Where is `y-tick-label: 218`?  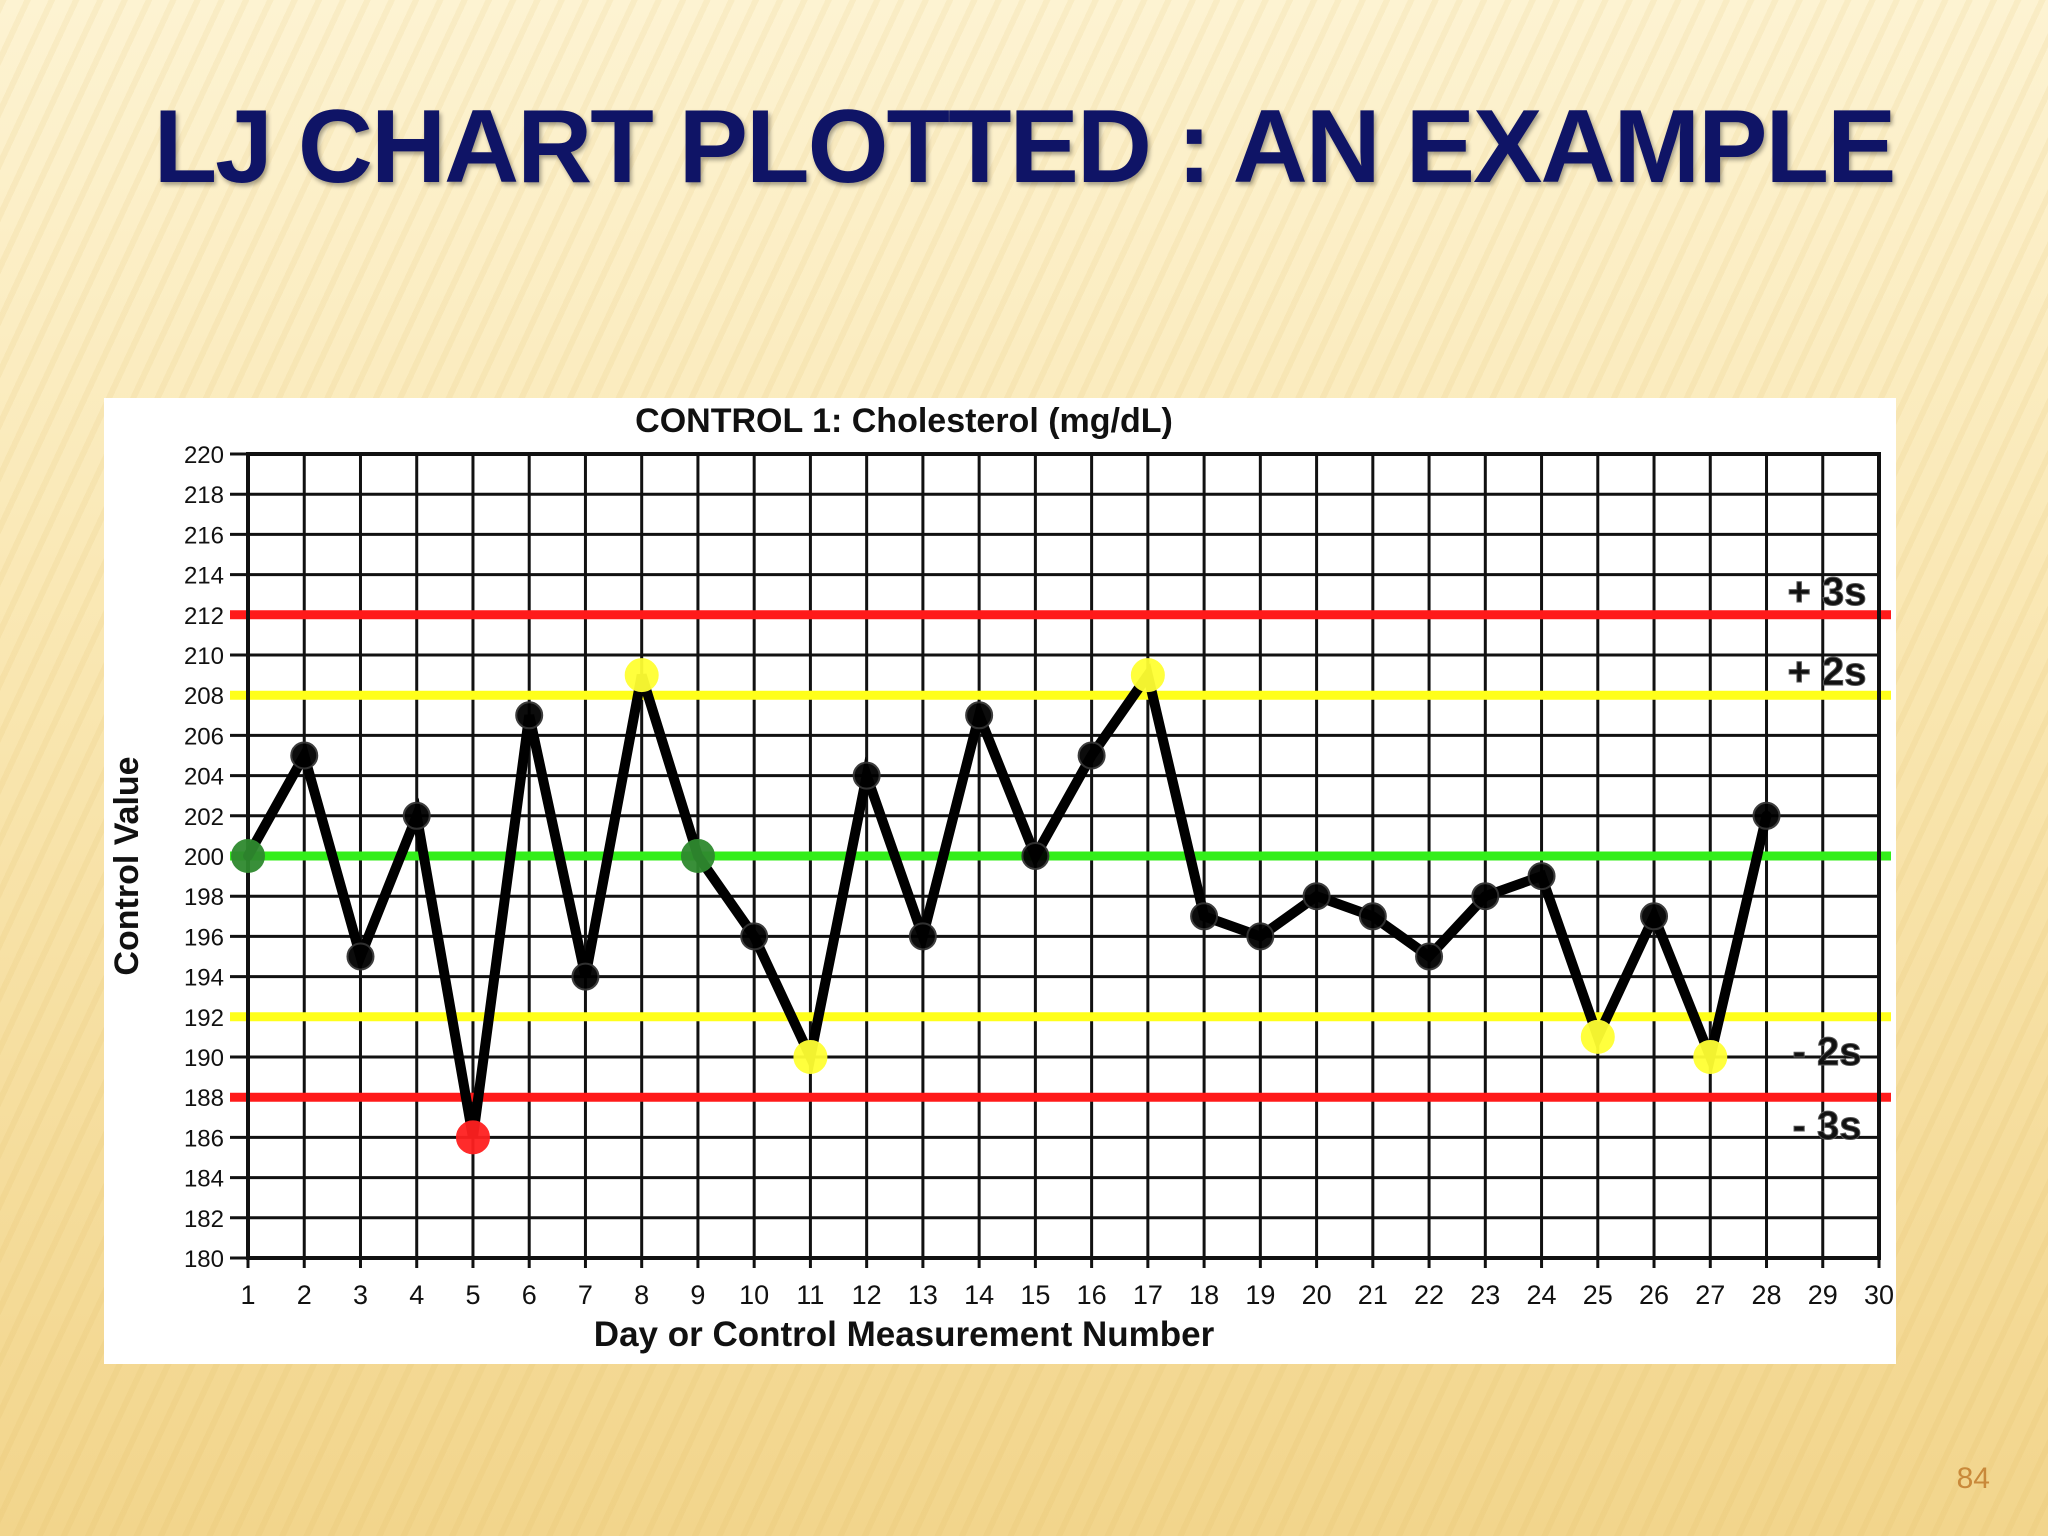 y-tick-label: 218 is located at coordinates (204, 495).